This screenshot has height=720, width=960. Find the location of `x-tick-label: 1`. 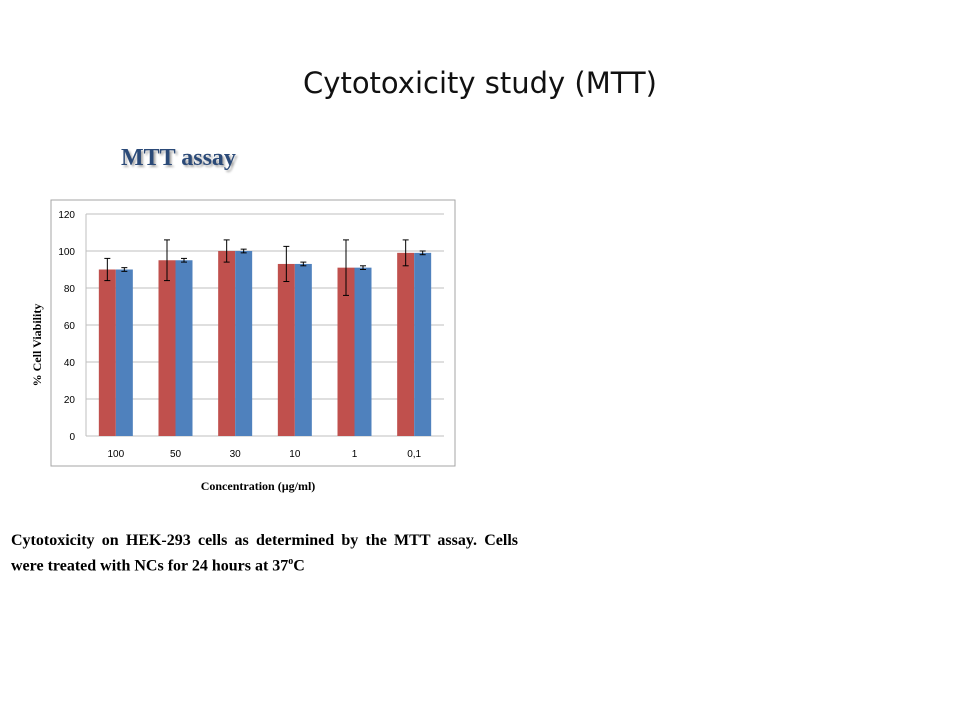

x-tick-label: 1 is located at coordinates (355, 454).